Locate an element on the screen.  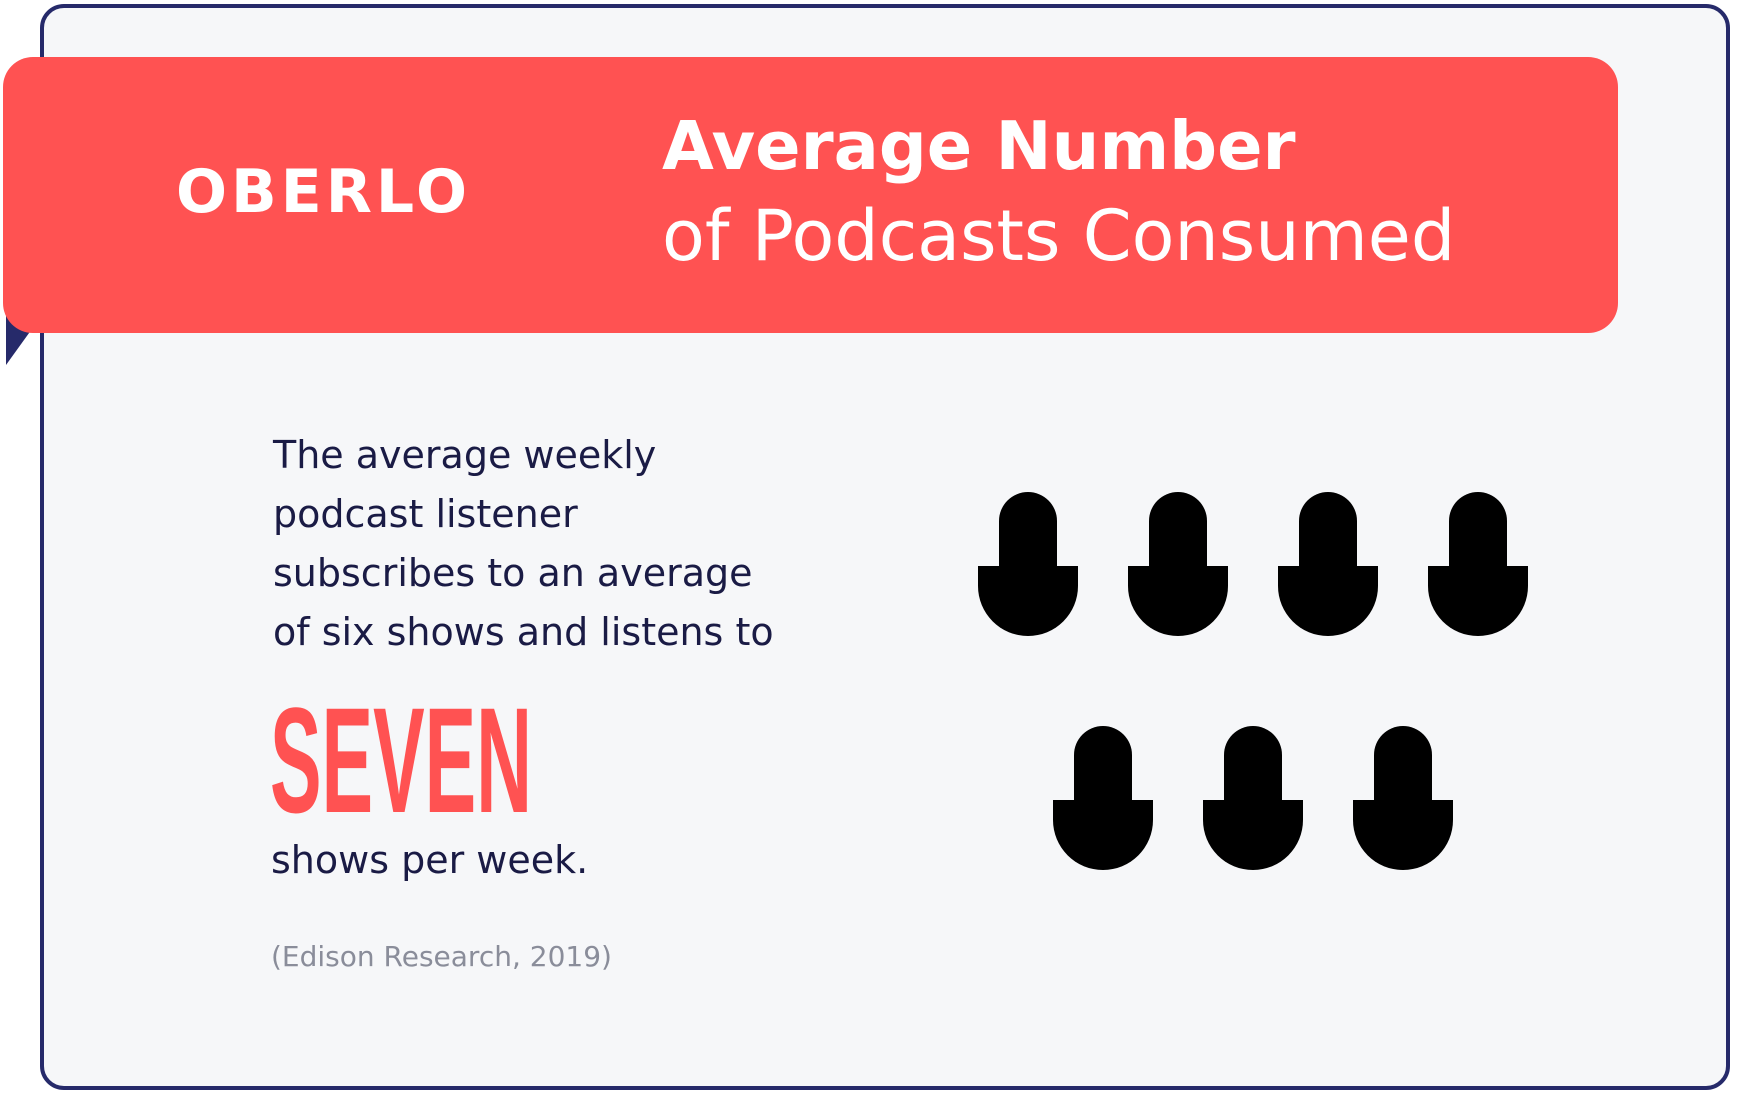
description-line: The average weekly is located at coordinates (465, 455).